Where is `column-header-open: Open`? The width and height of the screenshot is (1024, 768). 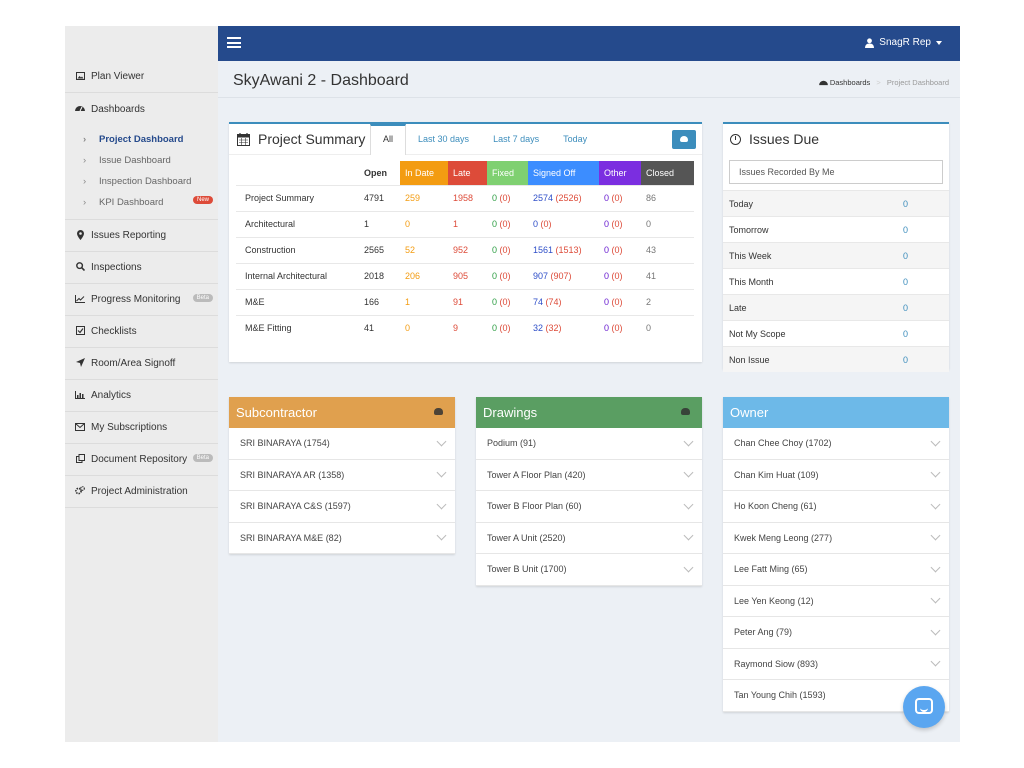
column-header-open: Open is located at coordinates (376, 172).